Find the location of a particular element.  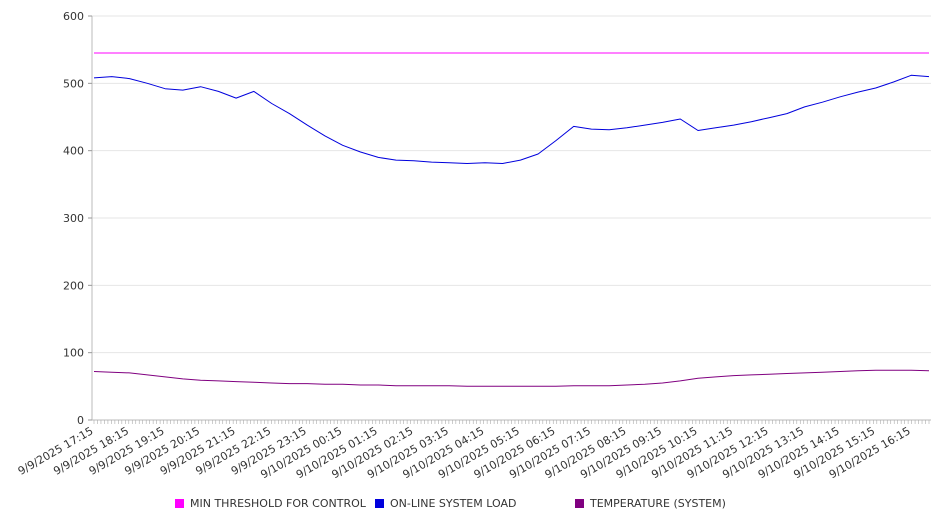

series-line-temperature is located at coordinates (511, 378).